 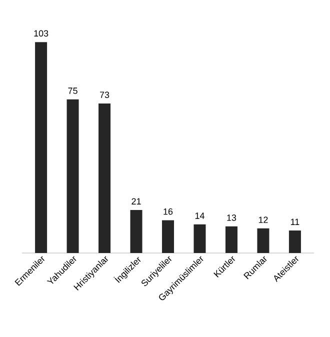 I want to click on data-label: 13, so click(x=231, y=217).